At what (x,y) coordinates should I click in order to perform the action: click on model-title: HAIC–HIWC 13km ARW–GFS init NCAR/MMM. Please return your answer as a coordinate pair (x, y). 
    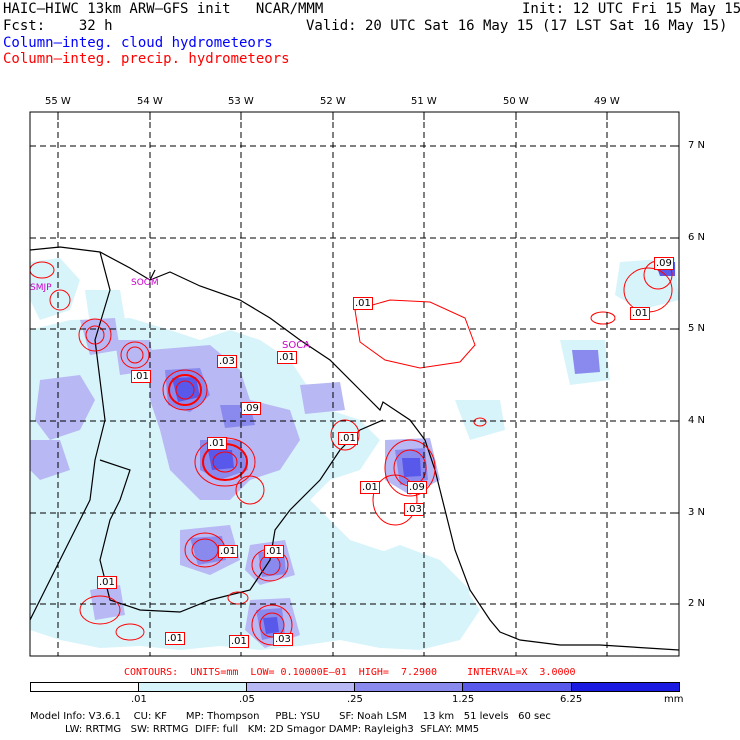
    Looking at the image, I should click on (163, 9).